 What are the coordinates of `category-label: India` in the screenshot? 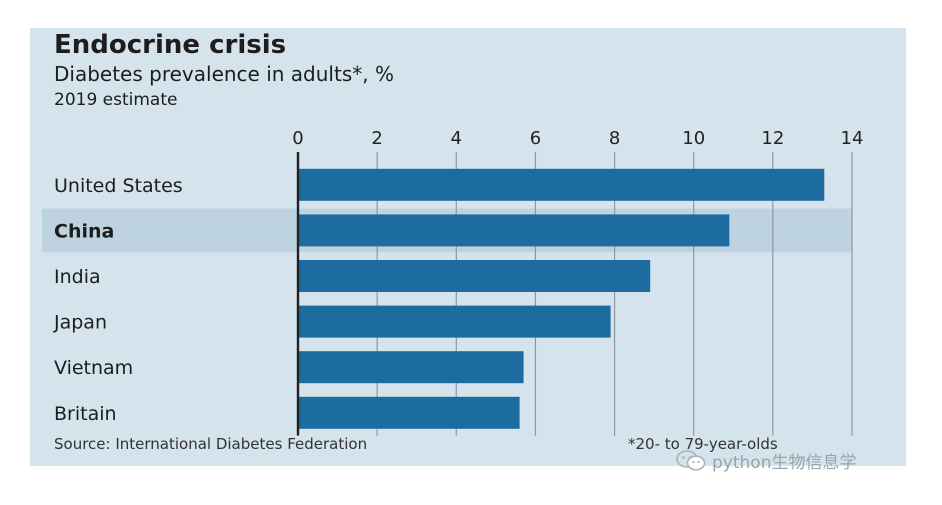 It's located at (77, 277).